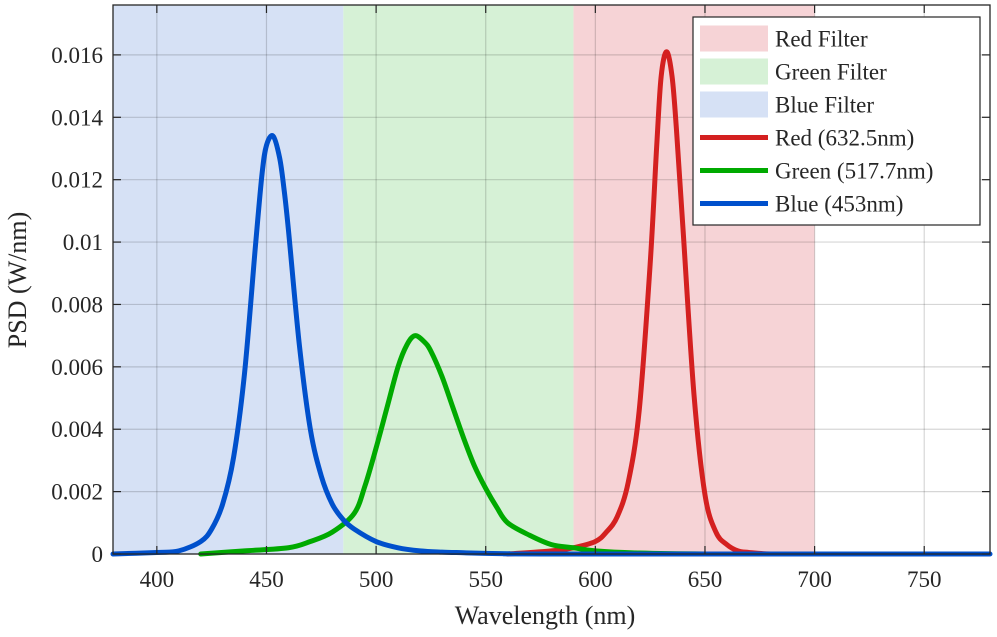 This screenshot has height=637, width=997. Describe the element at coordinates (98, 554) in the screenshot. I see `y-tick-label-0: 0` at that location.